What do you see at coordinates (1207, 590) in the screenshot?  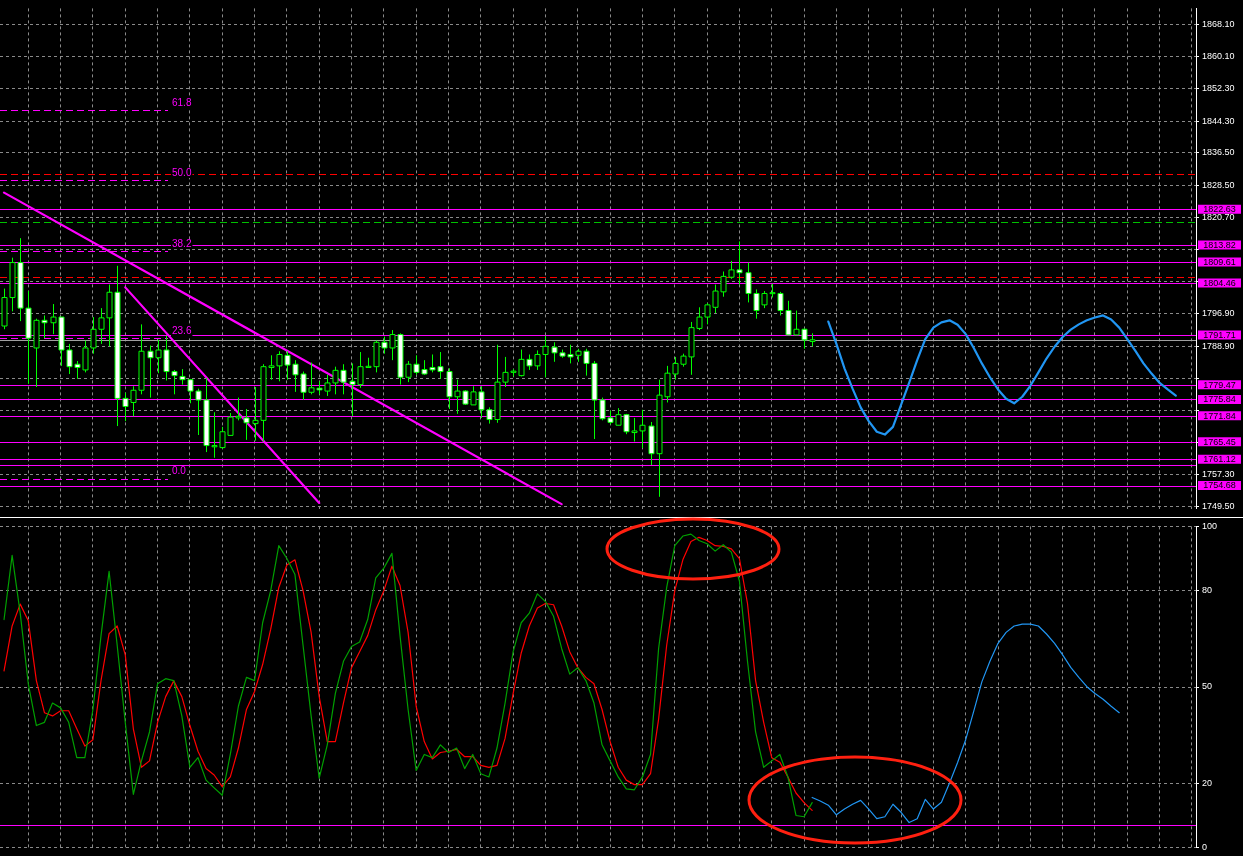 I see `y-tick-label: 80` at bounding box center [1207, 590].